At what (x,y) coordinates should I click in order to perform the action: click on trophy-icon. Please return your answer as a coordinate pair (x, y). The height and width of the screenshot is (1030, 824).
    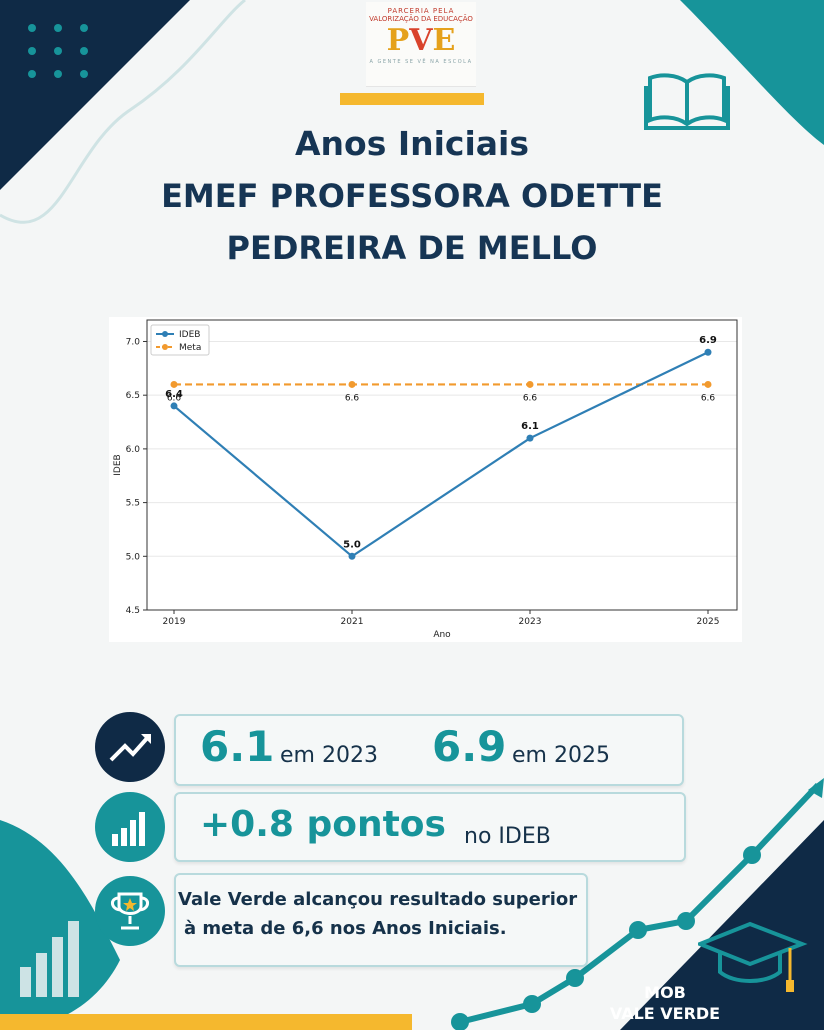
    Looking at the image, I should click on (130, 911).